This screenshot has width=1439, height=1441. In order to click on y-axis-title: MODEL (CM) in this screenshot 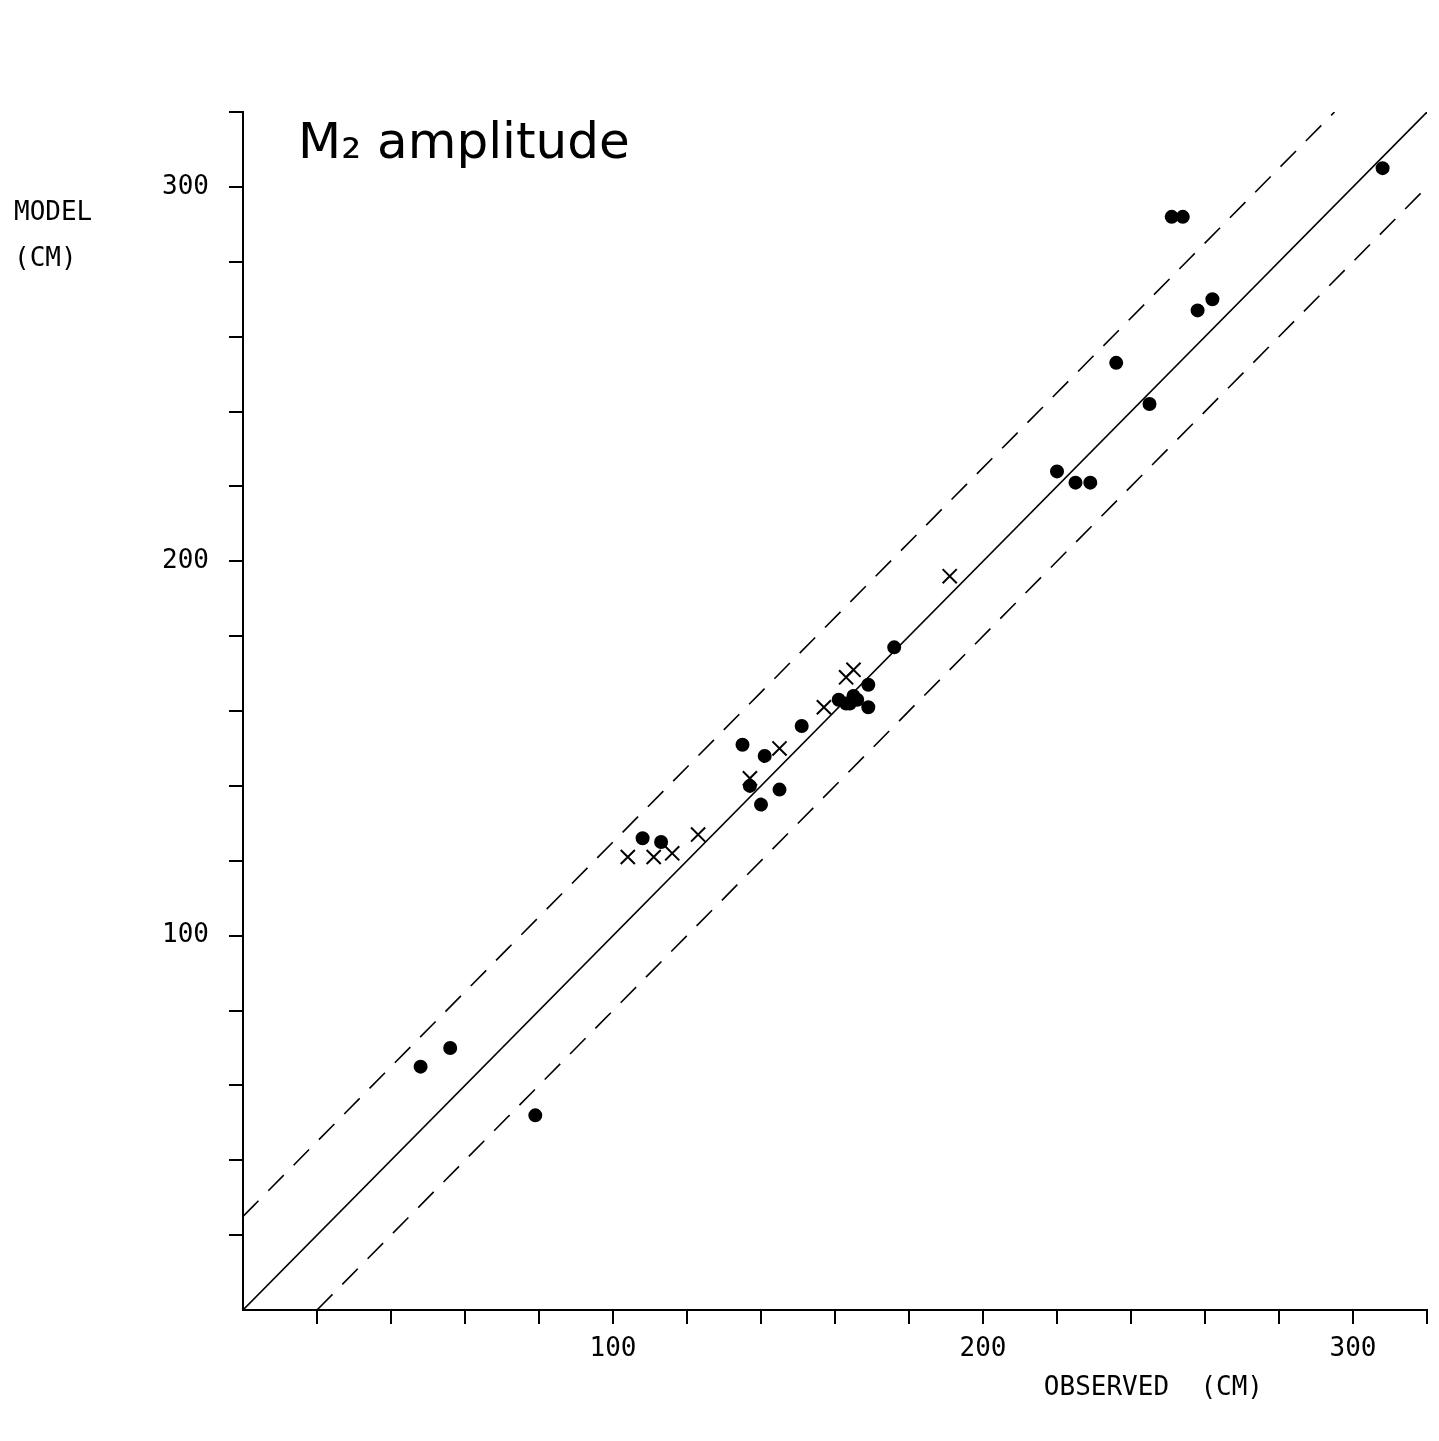, I will do `click(53, 234)`.